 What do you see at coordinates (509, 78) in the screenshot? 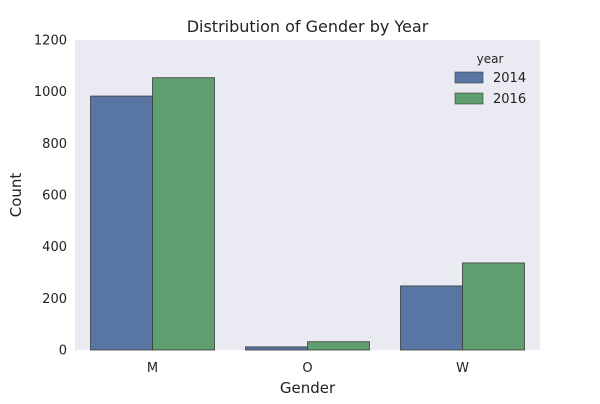
I see `legend-label-2014: 2014` at bounding box center [509, 78].